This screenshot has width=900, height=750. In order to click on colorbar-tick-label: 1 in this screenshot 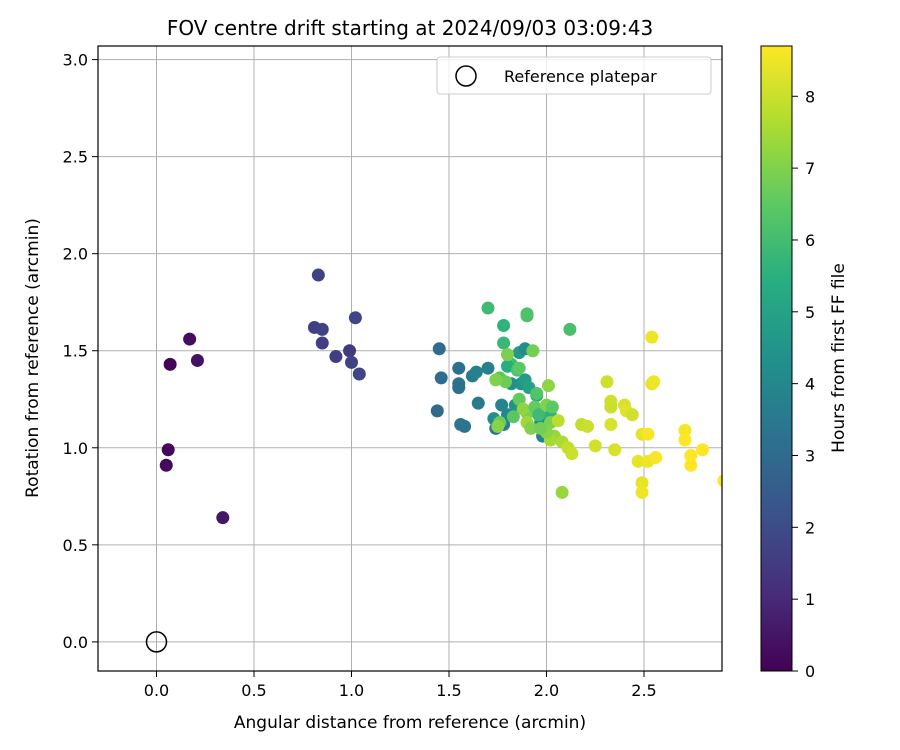, I will do `click(810, 599)`.